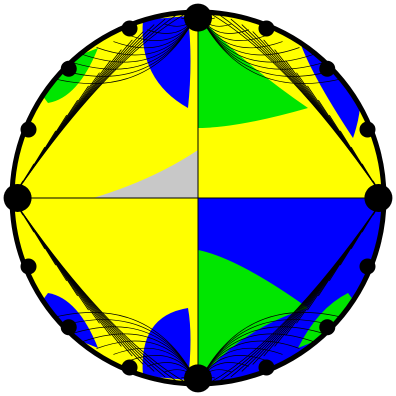 This screenshot has width=396, height=396. Describe the element at coordinates (253, 71) in the screenshot. I see `green-region-top-right` at that location.